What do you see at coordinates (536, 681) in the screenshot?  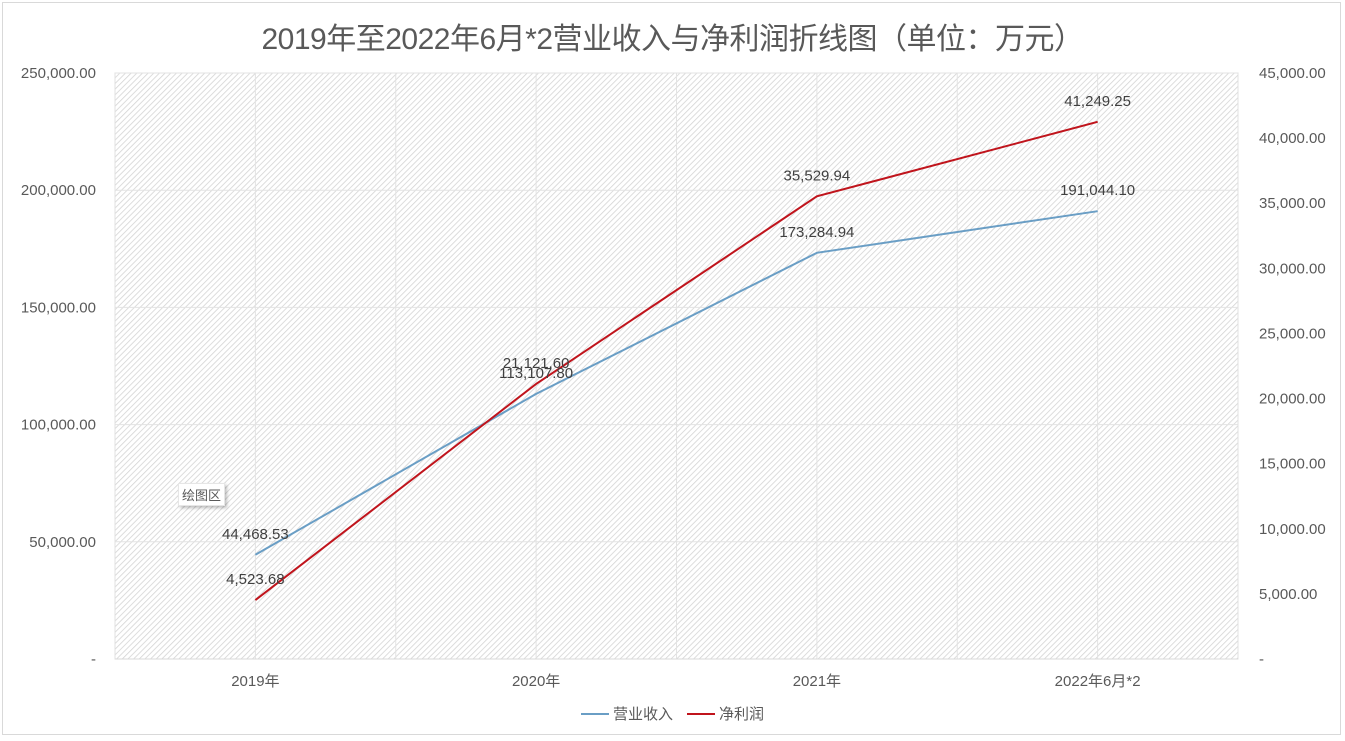 I see `x-axis-tick: 2020年` at bounding box center [536, 681].